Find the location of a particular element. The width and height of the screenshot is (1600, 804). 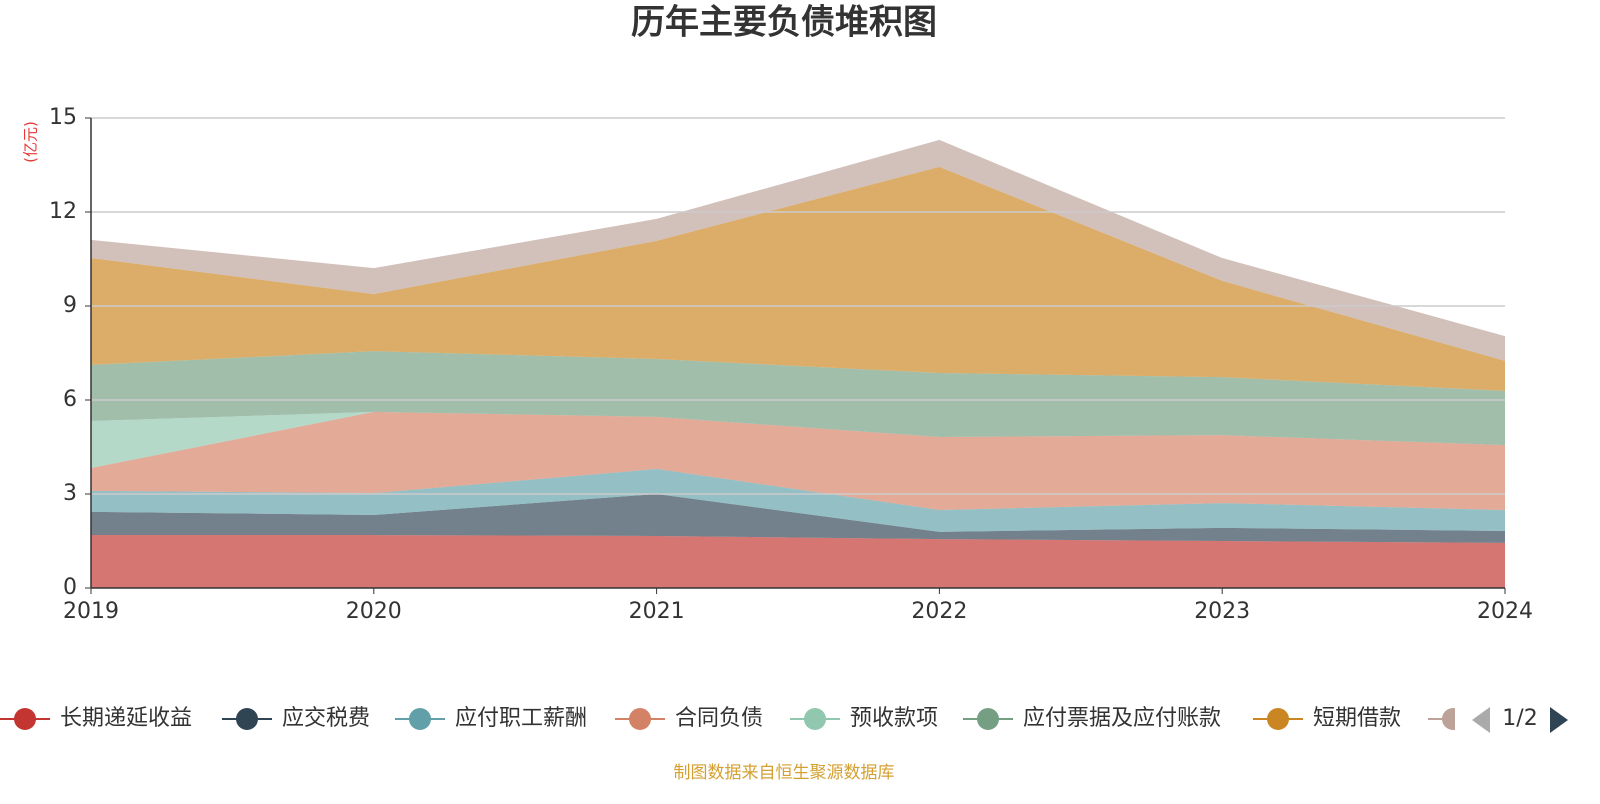

source-note: 制图数据来自恒生聚源数据库 is located at coordinates (784, 773).